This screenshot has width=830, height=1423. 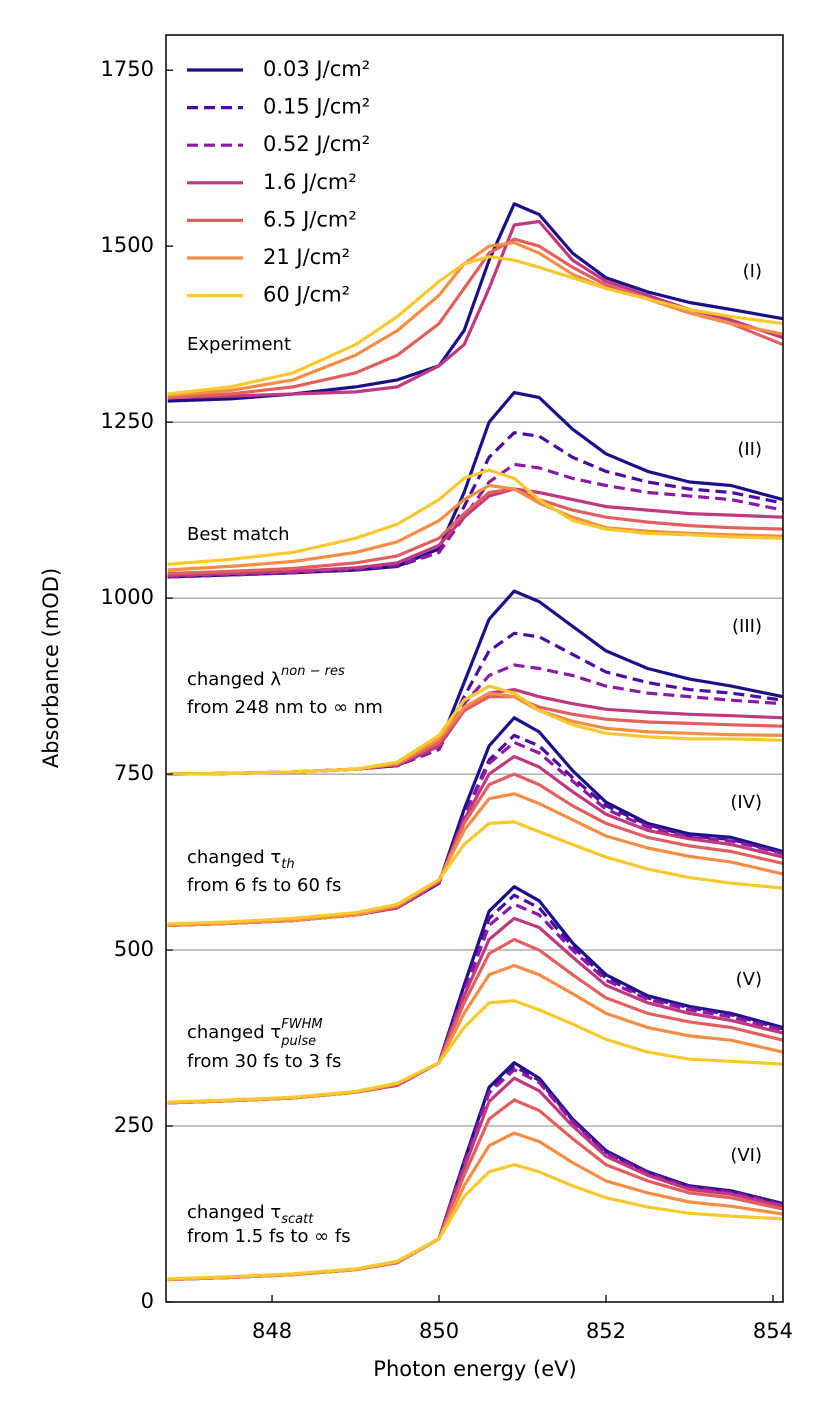 I want to click on panel-note: from 30 fs to 3 fs, so click(x=264, y=1061).